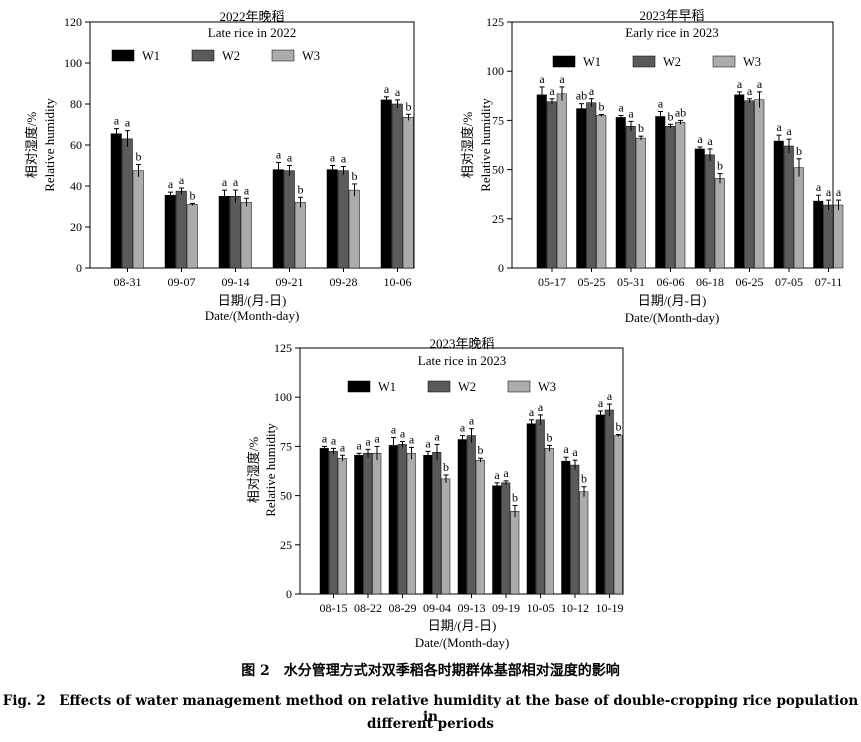  Describe the element at coordinates (398, 282) in the screenshot. I see `x-tick-label: 10-06` at that location.